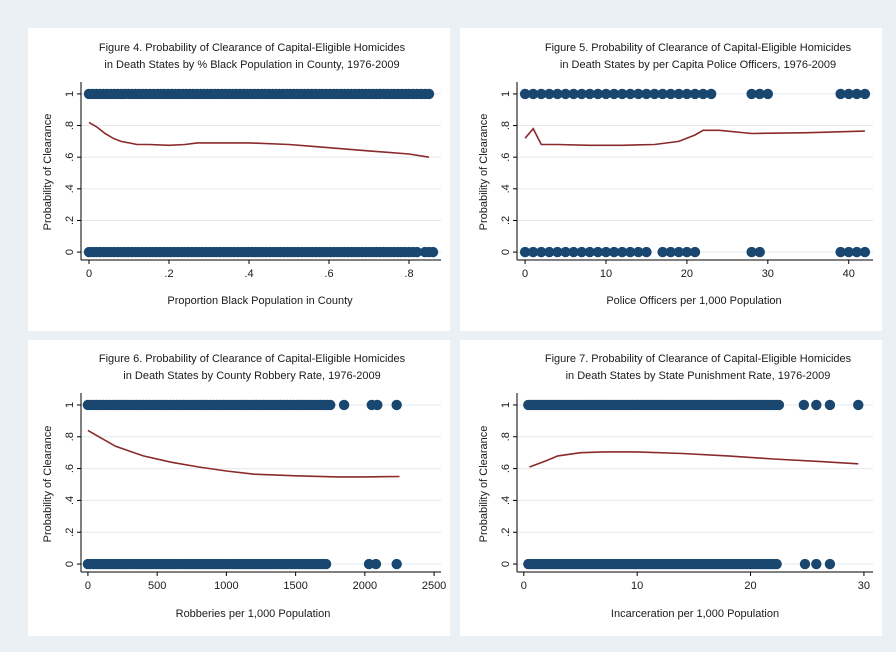 This screenshot has width=896, height=652. I want to click on figure-6-ylabel: Probability of Clearance, so click(48, 484).